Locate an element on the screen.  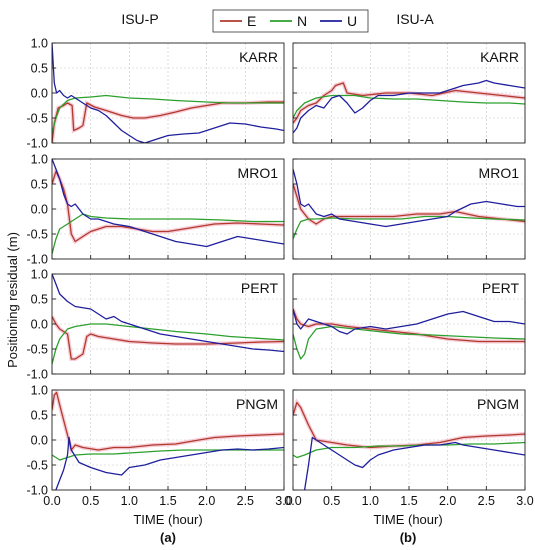
panel-isu-a-pngm: PNGM 0.0 0.5 1.0 1.5 2.0 2.5 3.0 is located at coordinates (409, 448).